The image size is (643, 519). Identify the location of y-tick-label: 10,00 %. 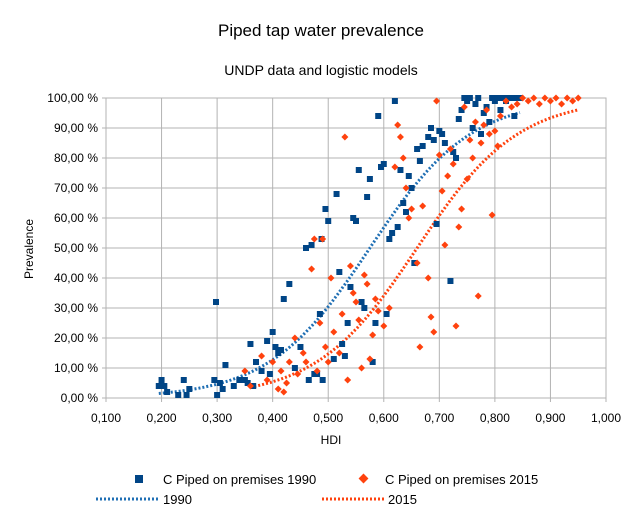
(76, 368).